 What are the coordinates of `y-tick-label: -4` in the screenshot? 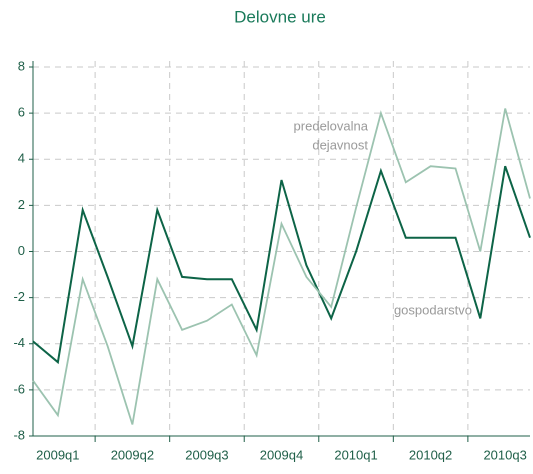 It's located at (19, 342).